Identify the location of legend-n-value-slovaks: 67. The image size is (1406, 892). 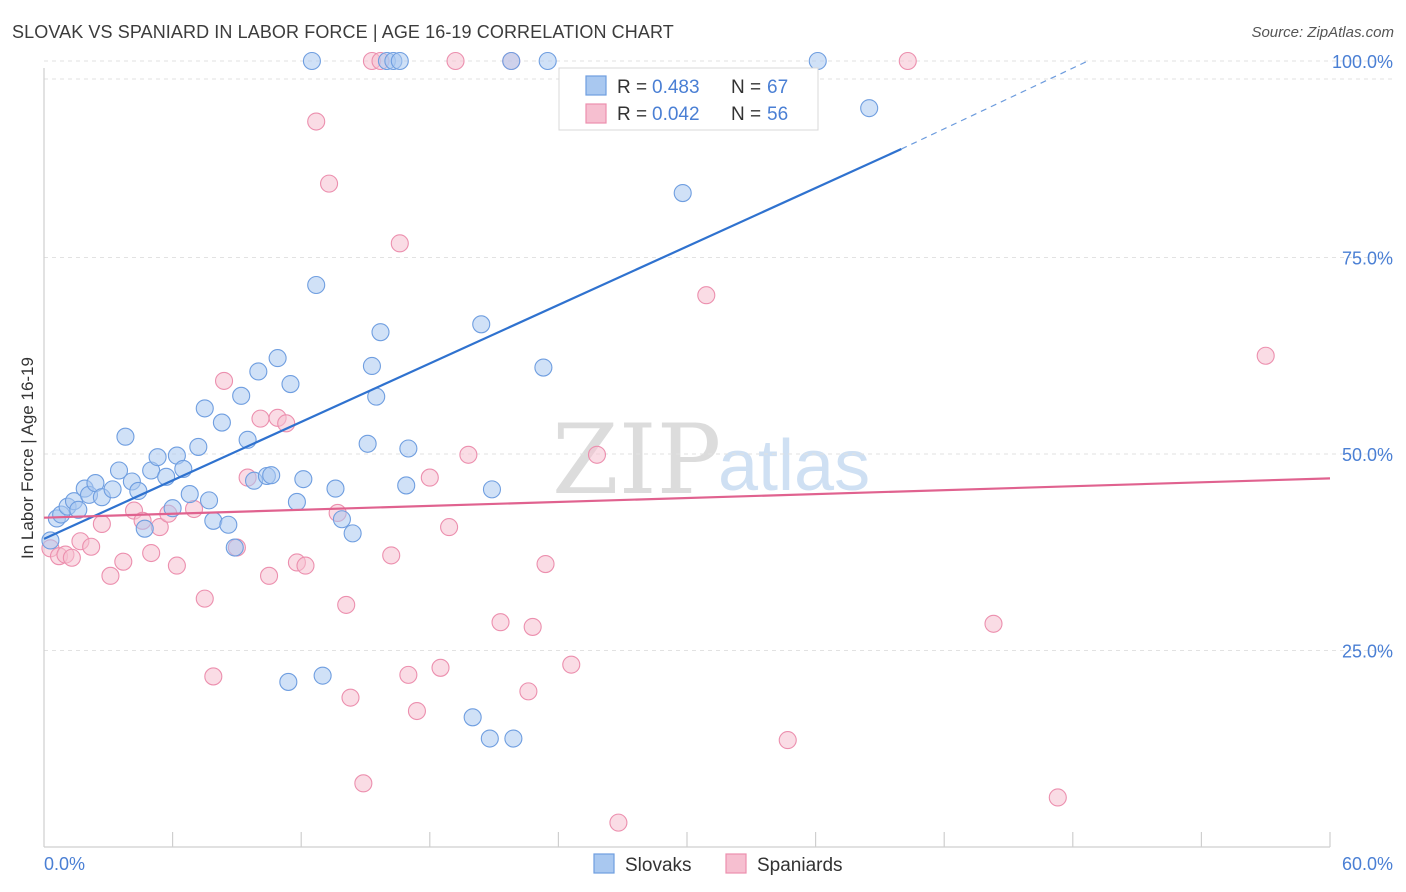
(777, 87).